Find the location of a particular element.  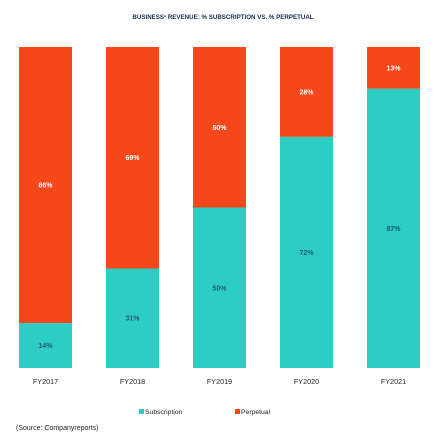

label-perpetual-fy2021: 13% is located at coordinates (393, 68).